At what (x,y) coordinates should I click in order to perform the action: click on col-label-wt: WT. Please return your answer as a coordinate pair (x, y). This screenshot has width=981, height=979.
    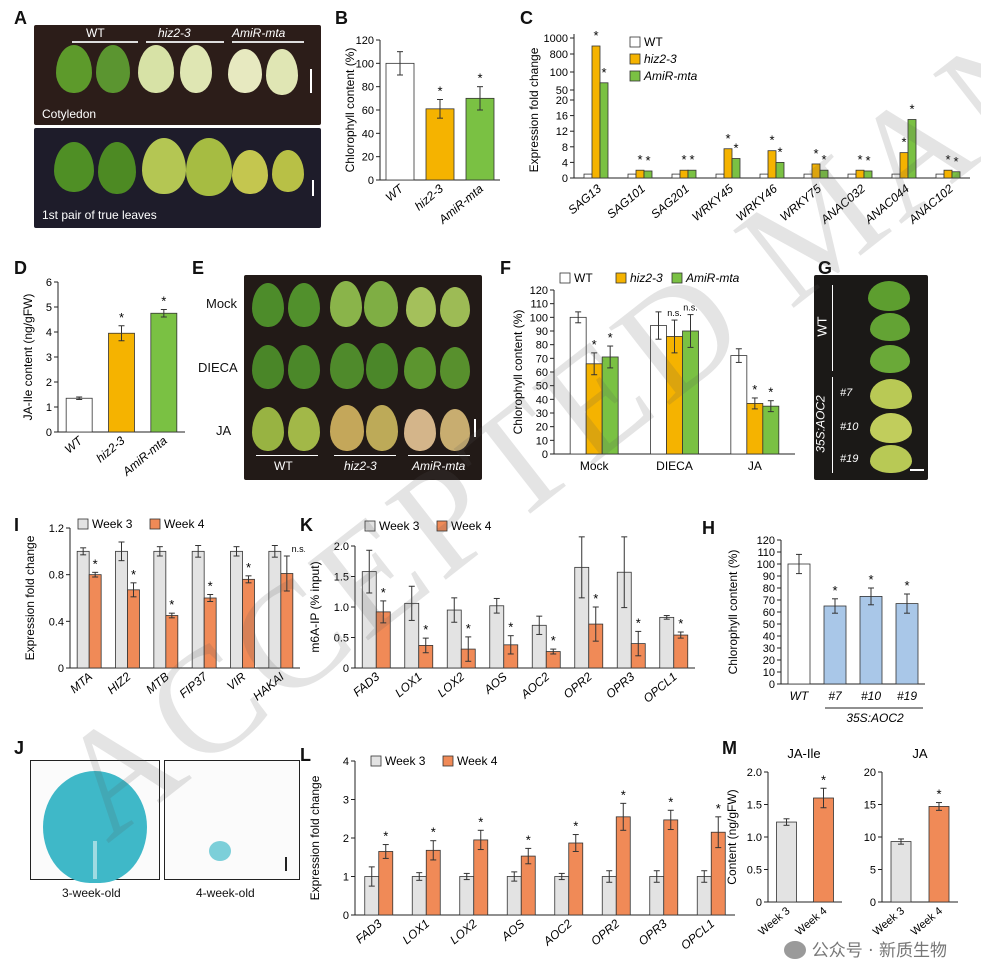
    Looking at the image, I should click on (283, 466).